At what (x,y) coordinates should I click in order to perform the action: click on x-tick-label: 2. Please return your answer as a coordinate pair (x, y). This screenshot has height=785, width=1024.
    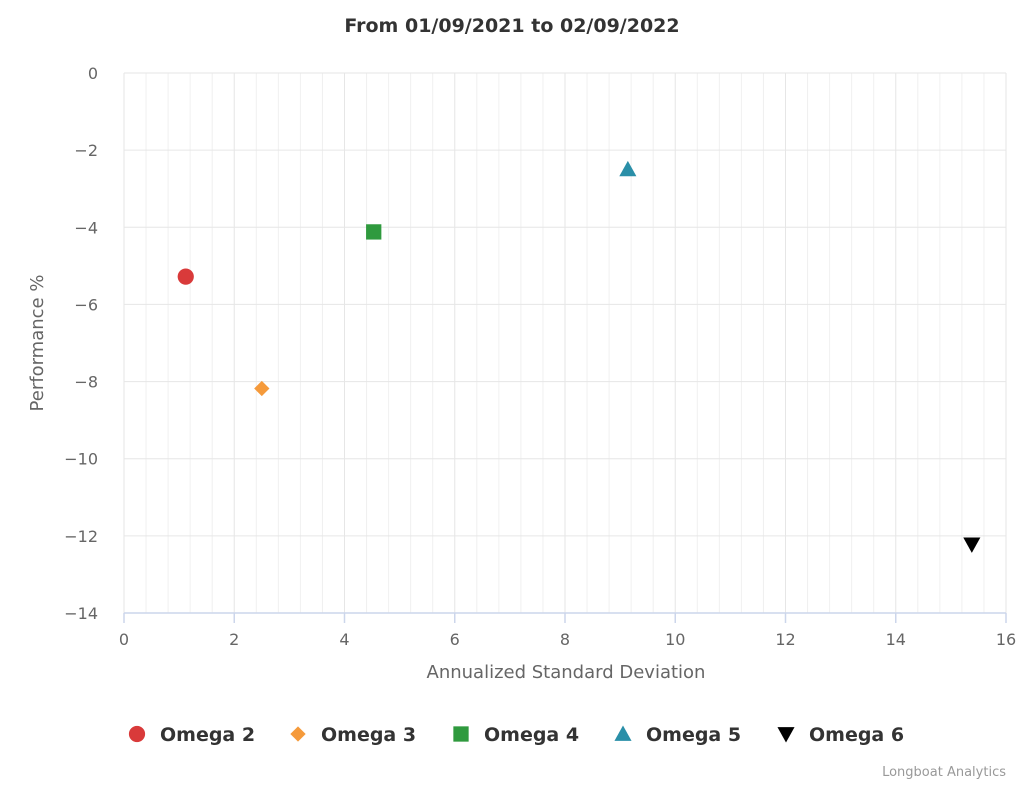
    Looking at the image, I should click on (234, 639).